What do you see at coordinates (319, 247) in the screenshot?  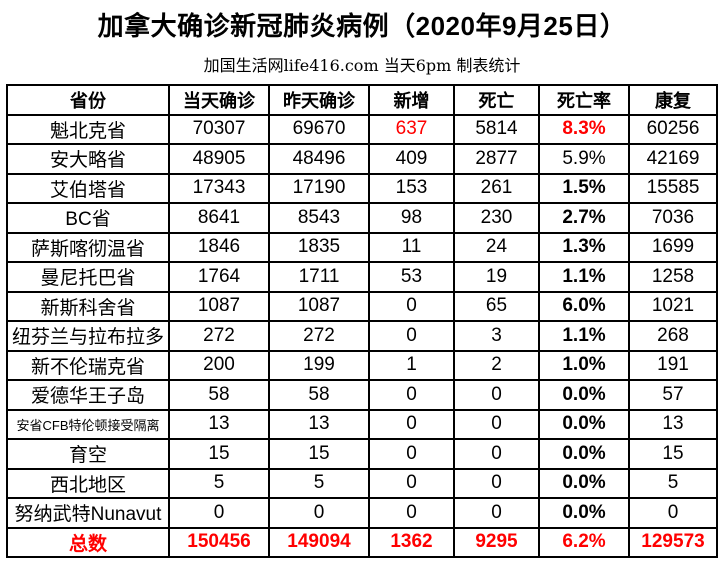 I see `yesterday-value: 1835` at bounding box center [319, 247].